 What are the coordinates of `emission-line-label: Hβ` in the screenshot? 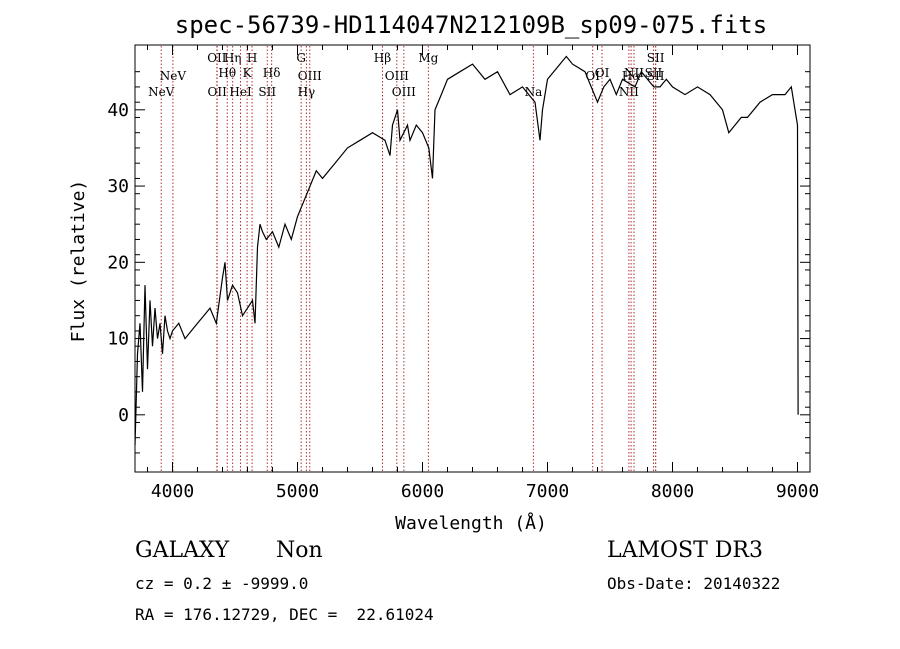 It's located at (382, 58).